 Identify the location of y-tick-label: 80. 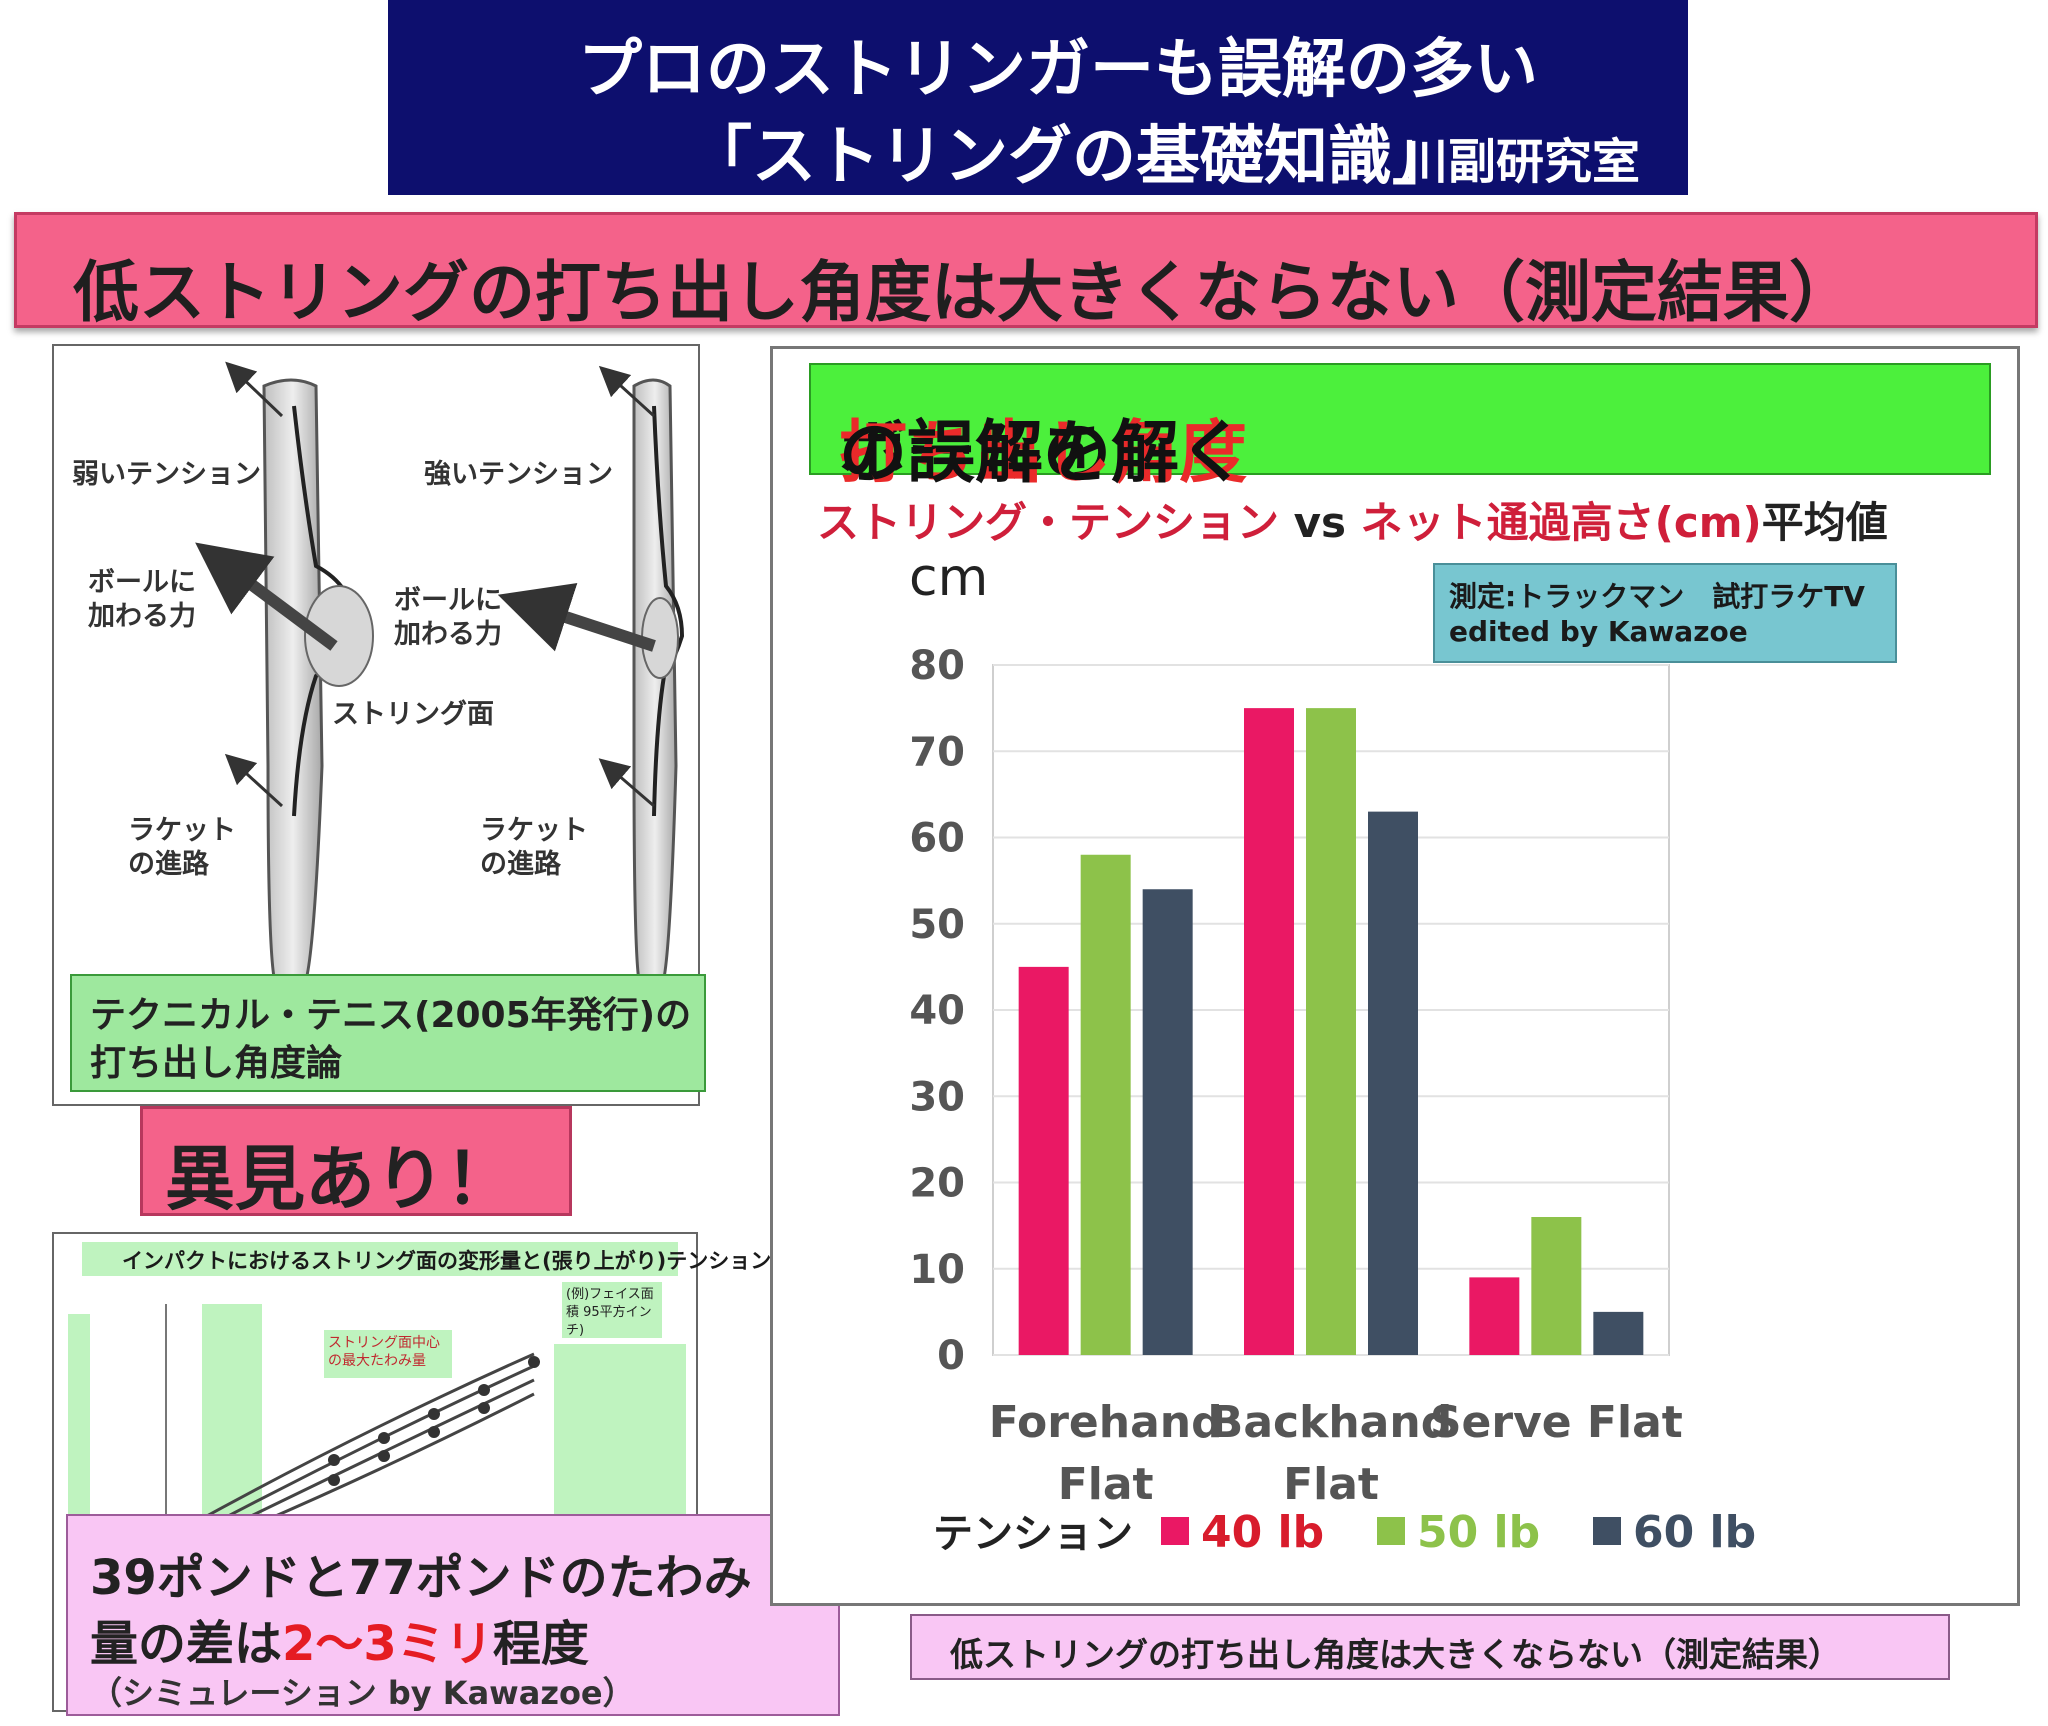
(937, 666).